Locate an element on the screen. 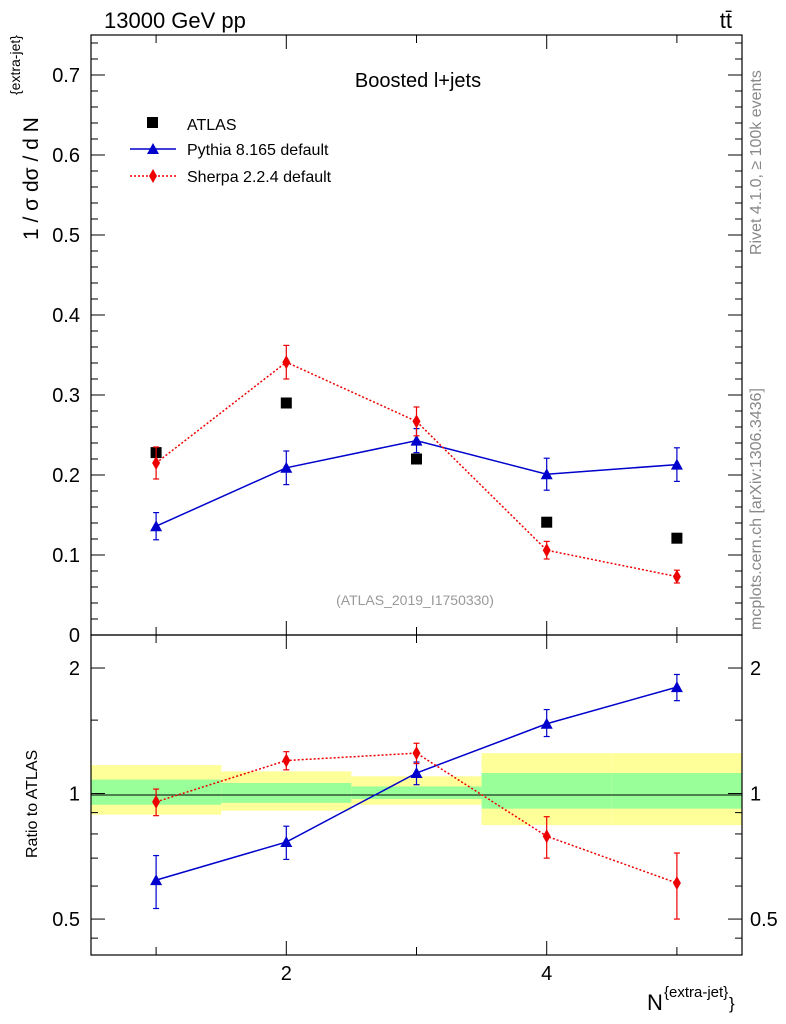 The height and width of the screenshot is (1024, 786). main-line-pythia is located at coordinates (416, 483).